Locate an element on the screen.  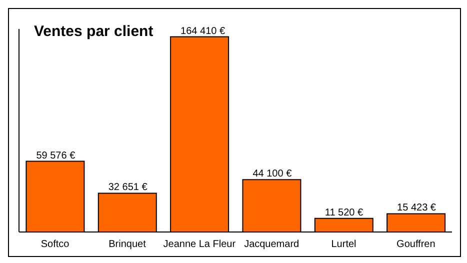
data-label: 44 100 € is located at coordinates (272, 174).